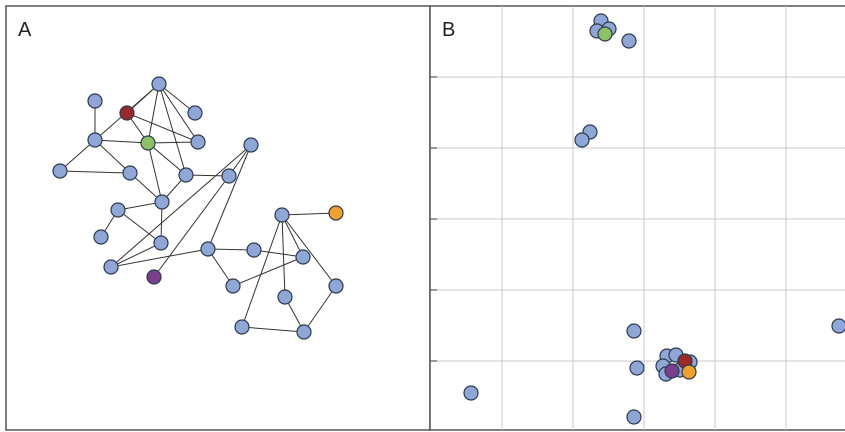 The image size is (845, 432). Describe the element at coordinates (689, 372) in the screenshot. I see `scatter-node-orange` at that location.